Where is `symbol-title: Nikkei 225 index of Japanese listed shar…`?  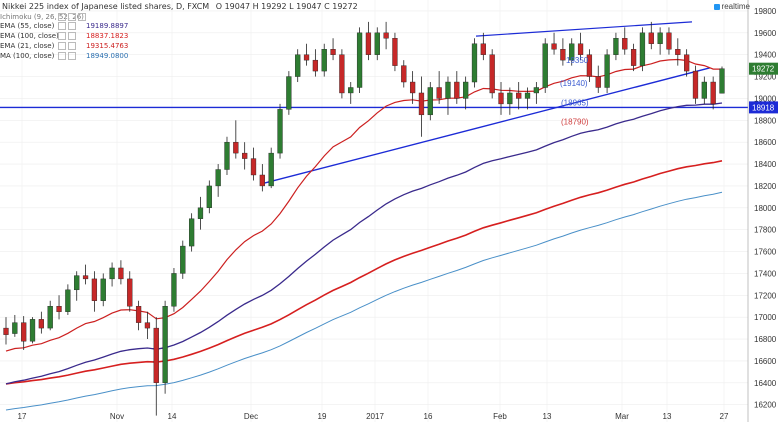
symbol-title: Nikkei 225 index of Japanese listed shar… is located at coordinates (106, 6).